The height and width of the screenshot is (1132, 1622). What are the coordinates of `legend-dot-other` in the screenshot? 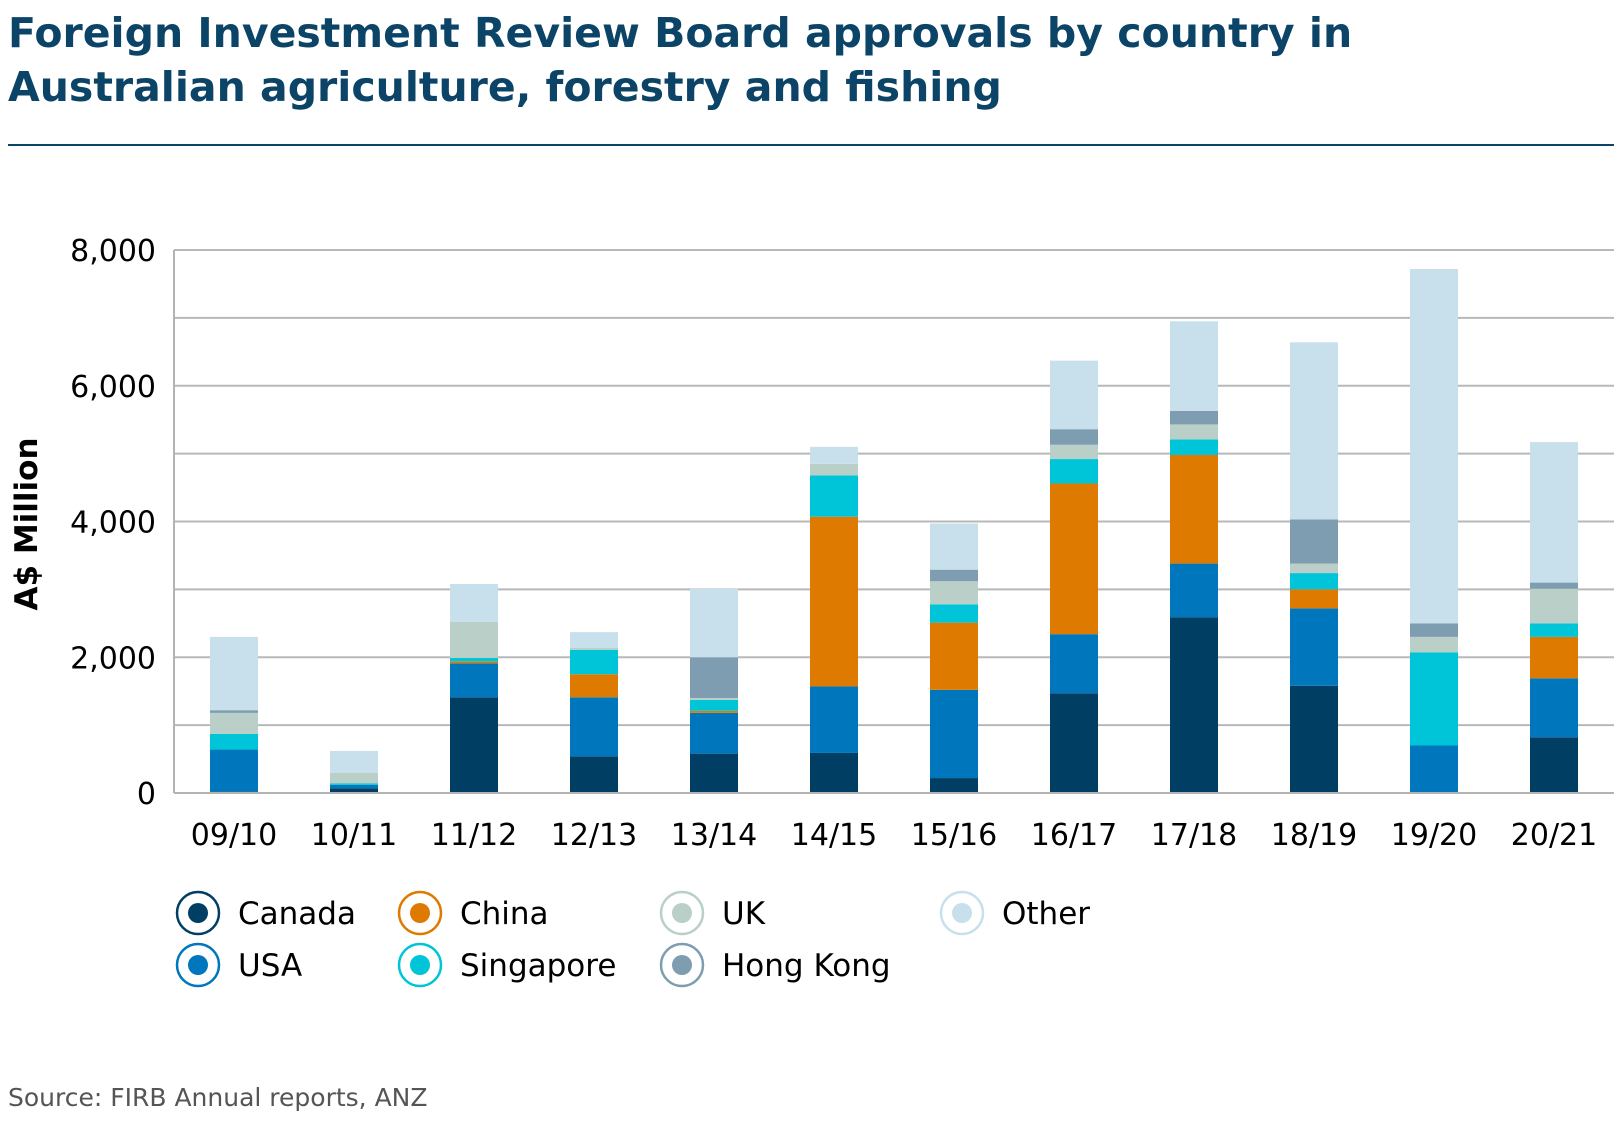 It's located at (962, 913).